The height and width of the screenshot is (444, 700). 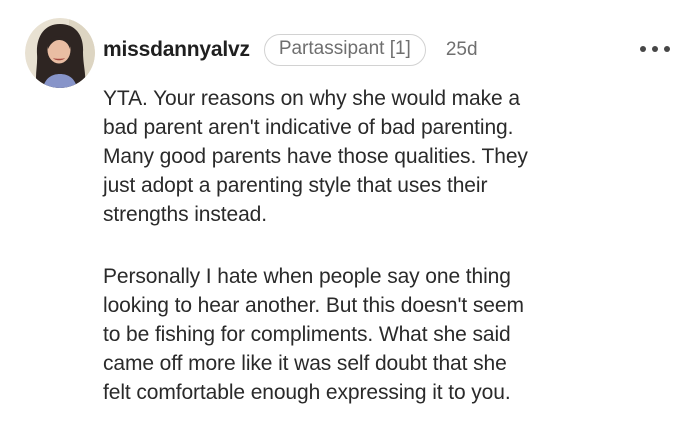 I want to click on overflow-menu-icon, so click(x=655, y=49).